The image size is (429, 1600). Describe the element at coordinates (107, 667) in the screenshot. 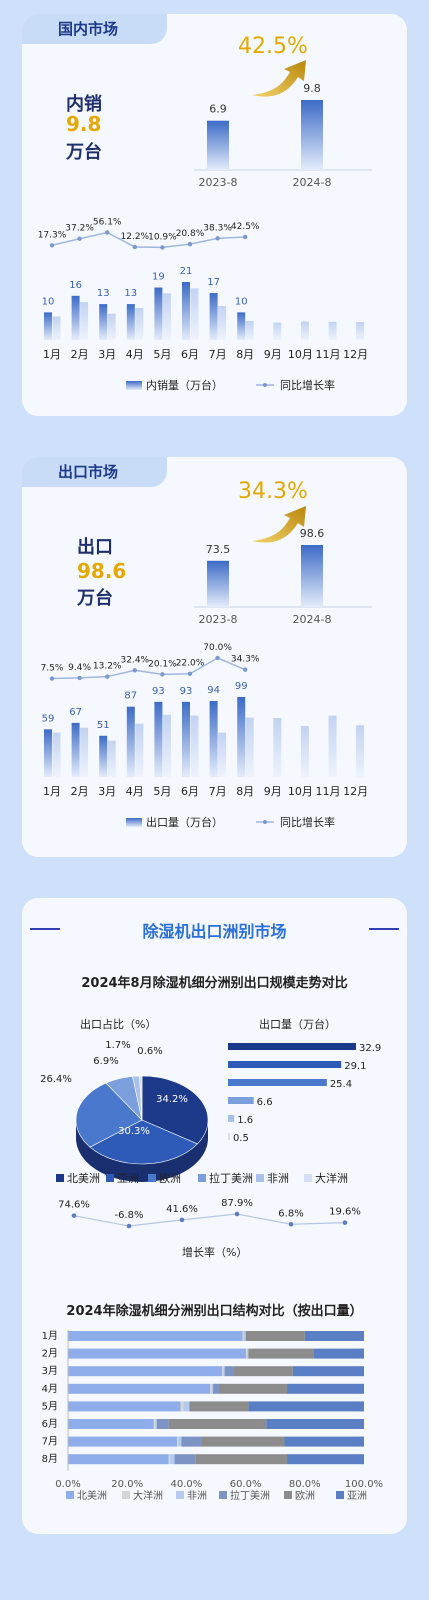

I see `growth-label: 13.2%` at that location.